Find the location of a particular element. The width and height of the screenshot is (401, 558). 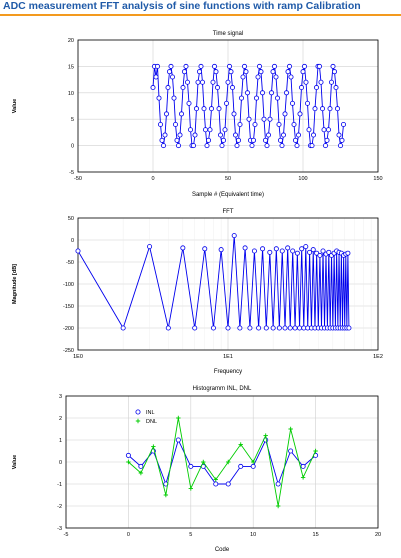

series-line-dnl is located at coordinates (222, 462).